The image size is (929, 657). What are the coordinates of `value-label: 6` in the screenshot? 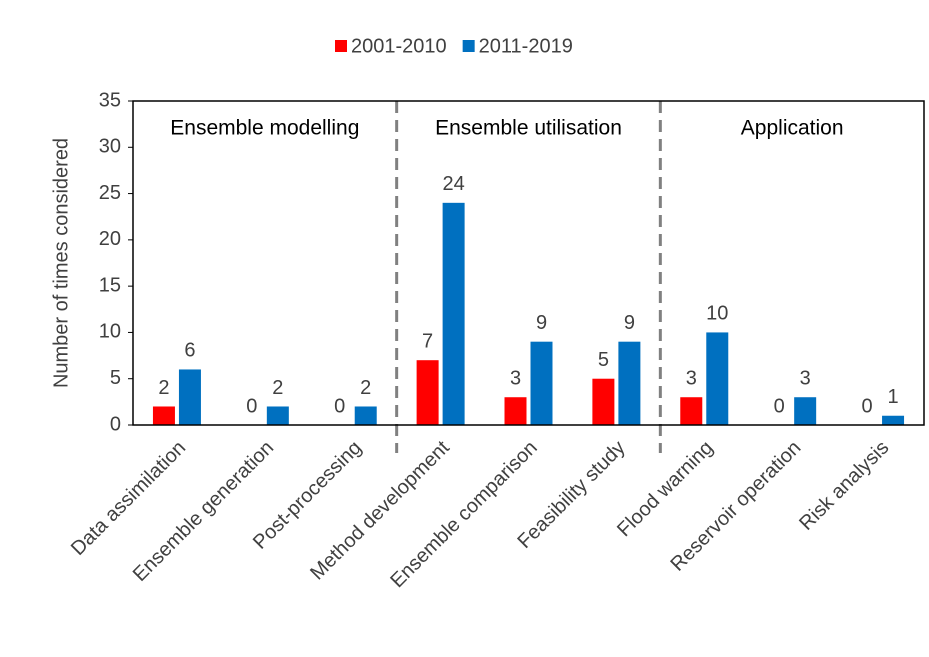 It's located at (189, 351).